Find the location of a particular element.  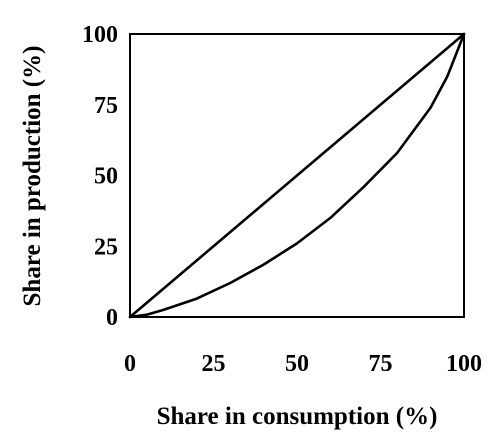

x-axis-label: Share in consumption (%) is located at coordinates (297, 416).